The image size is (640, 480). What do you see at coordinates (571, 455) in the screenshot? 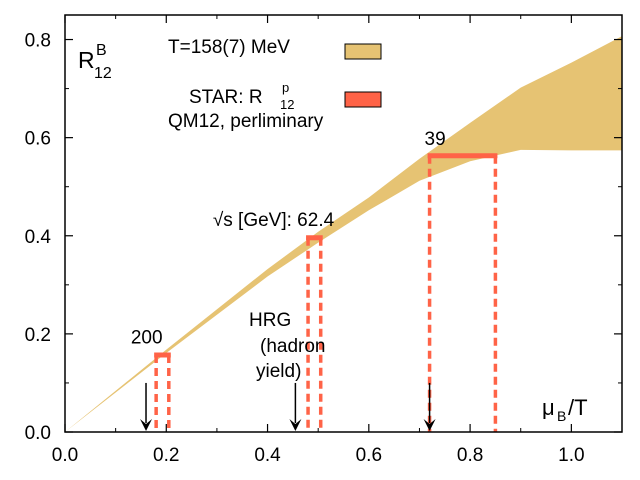
I see `x-tick-label: 1.0` at bounding box center [571, 455].